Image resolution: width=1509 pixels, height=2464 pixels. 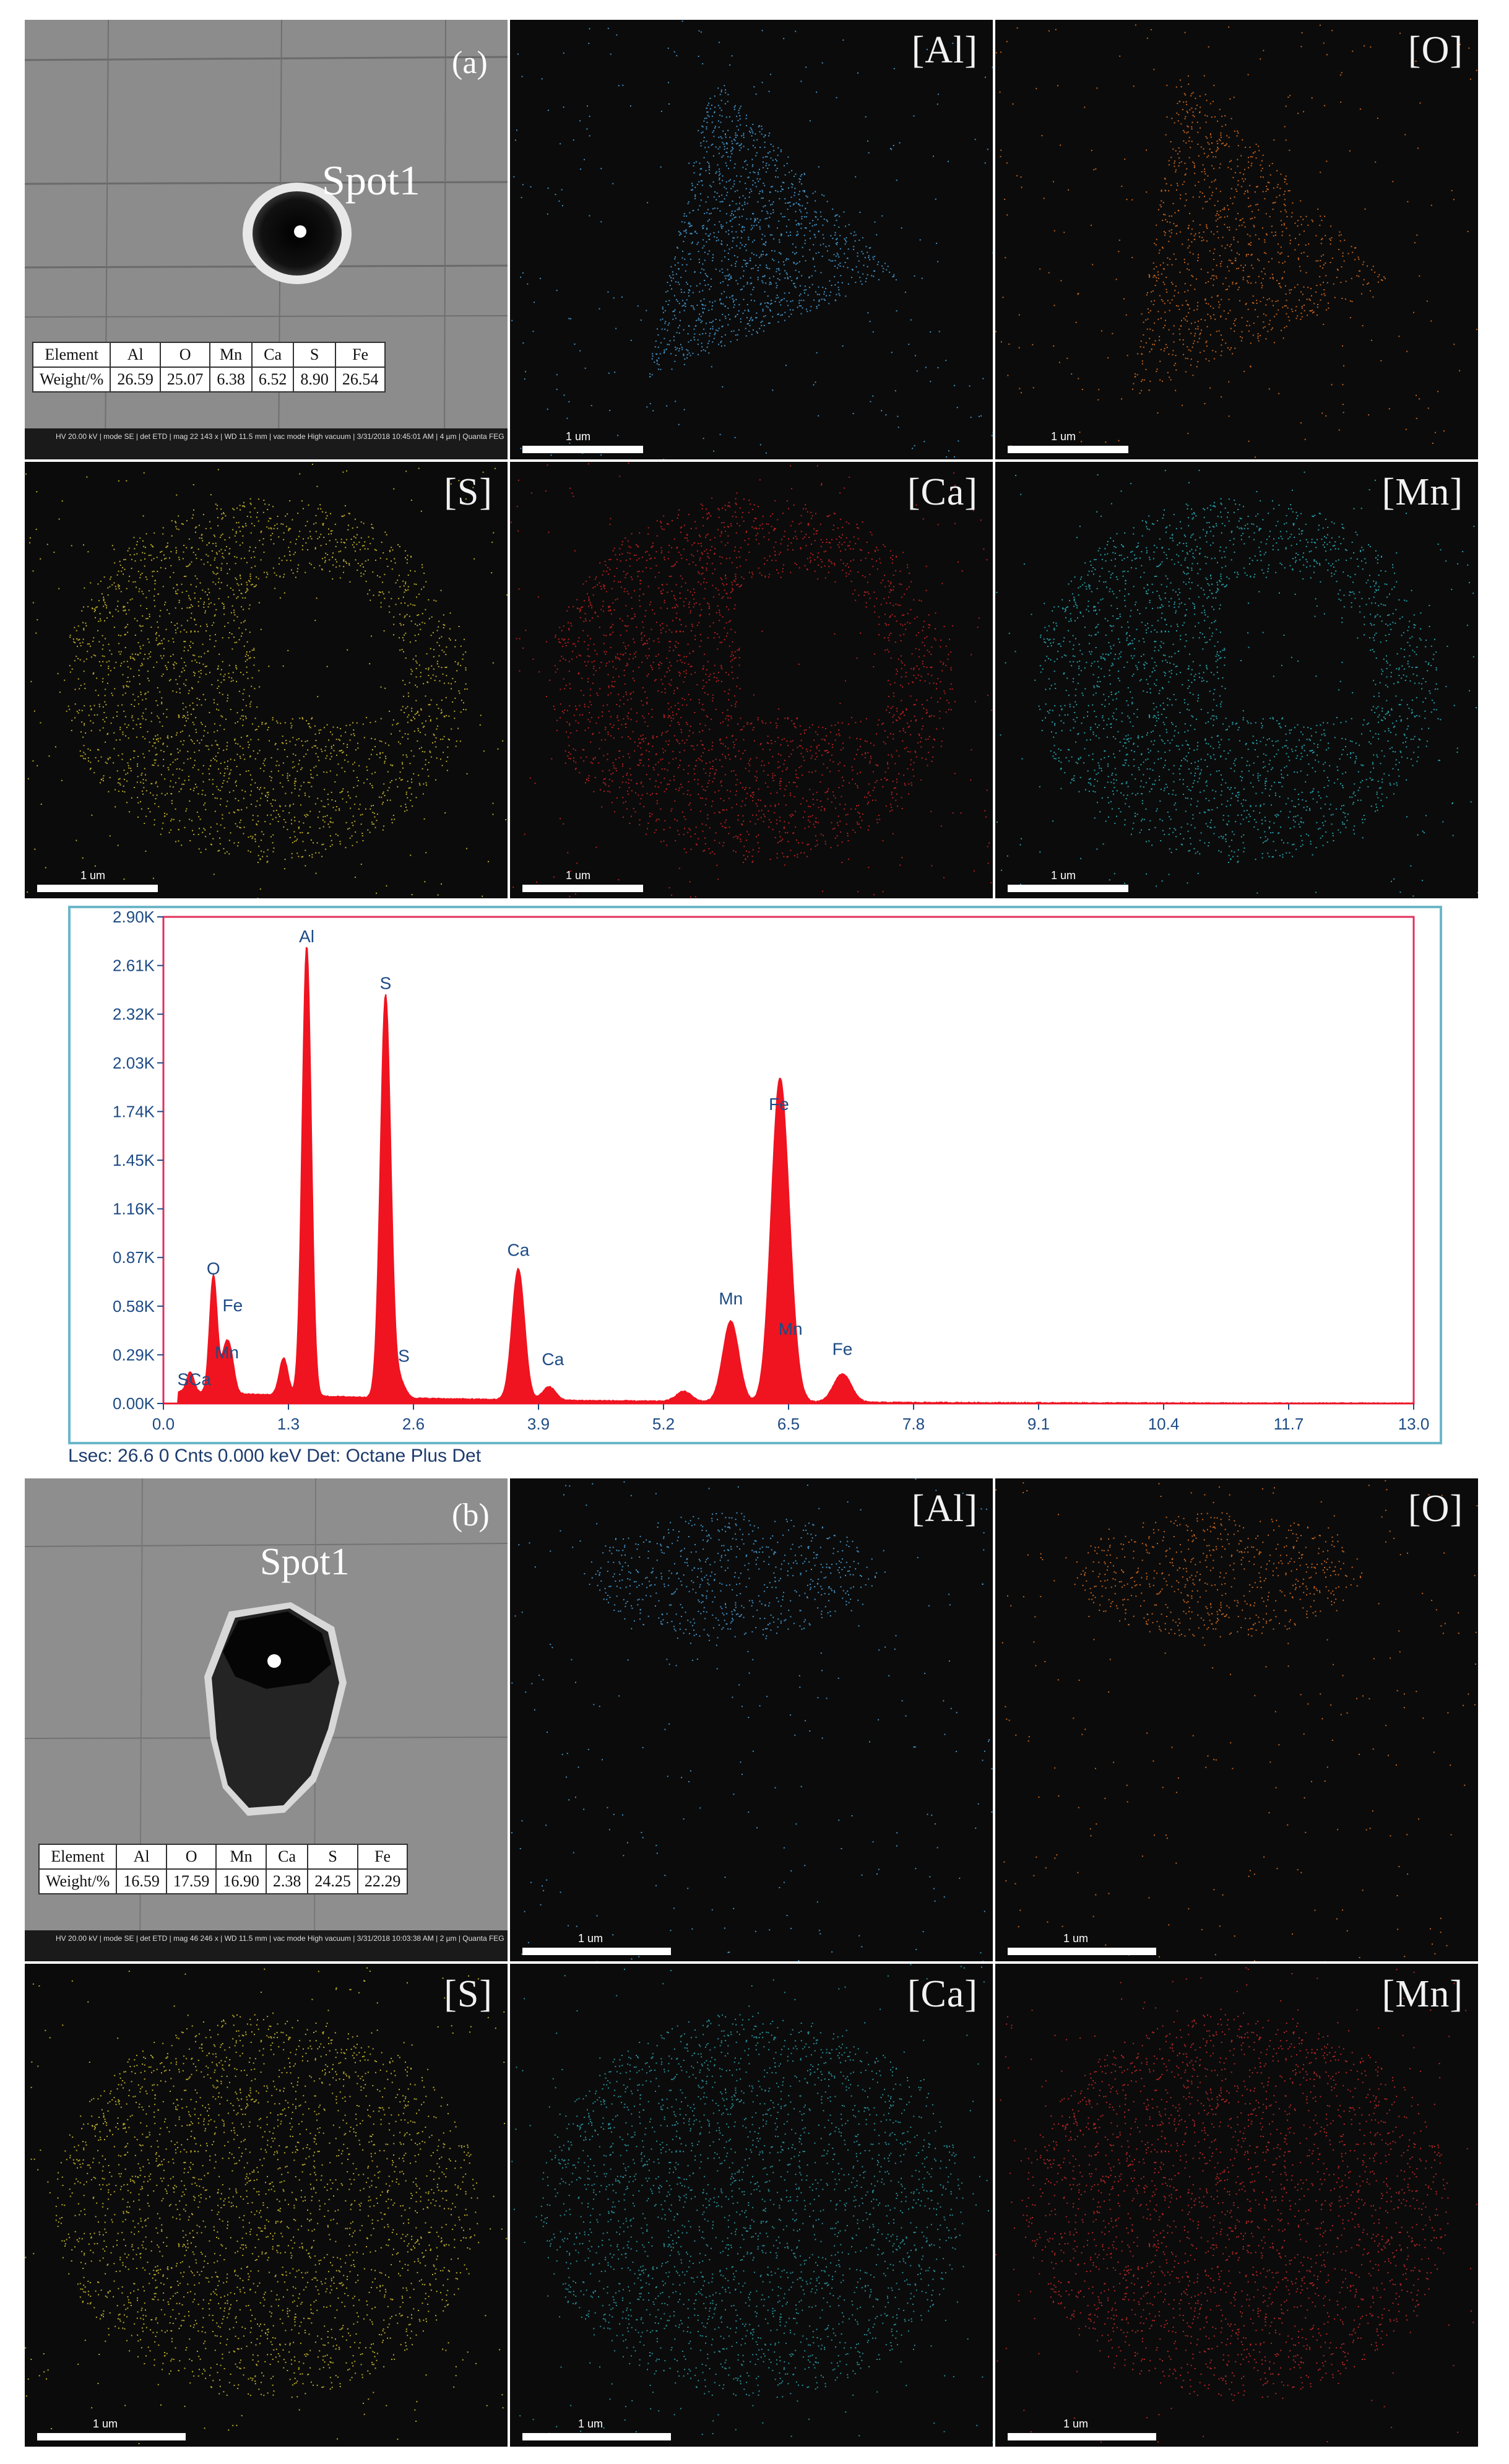 What do you see at coordinates (194, 1379) in the screenshot?
I see `peak-label: SCa` at bounding box center [194, 1379].